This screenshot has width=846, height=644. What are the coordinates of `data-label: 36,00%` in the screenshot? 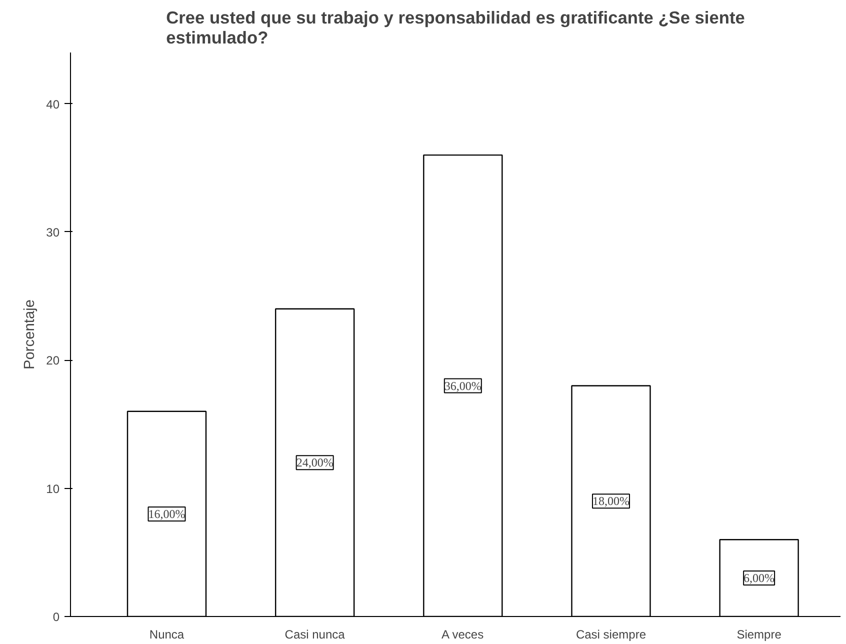 It's located at (463, 385).